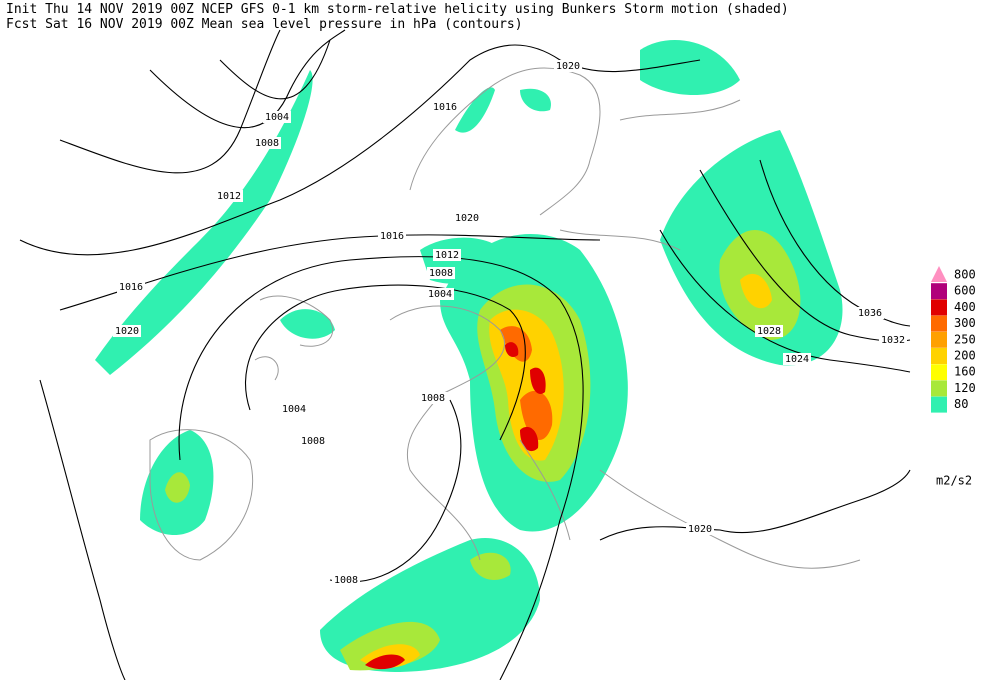 This screenshot has width=1000, height=680. What do you see at coordinates (965, 323) in the screenshot?
I see `legend-label: 300` at bounding box center [965, 323].